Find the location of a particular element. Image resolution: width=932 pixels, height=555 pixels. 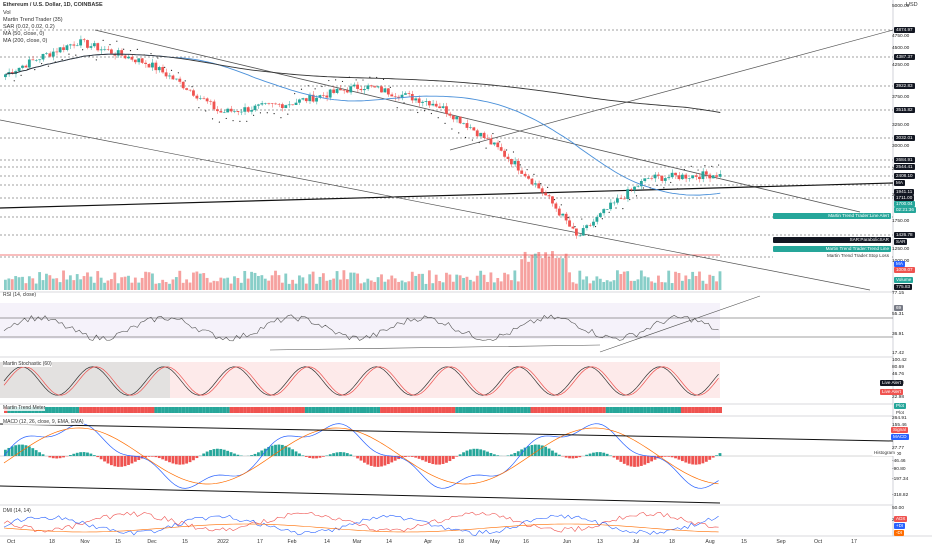

dmi-title: DMI (14, 14) is located at coordinates (17, 511).